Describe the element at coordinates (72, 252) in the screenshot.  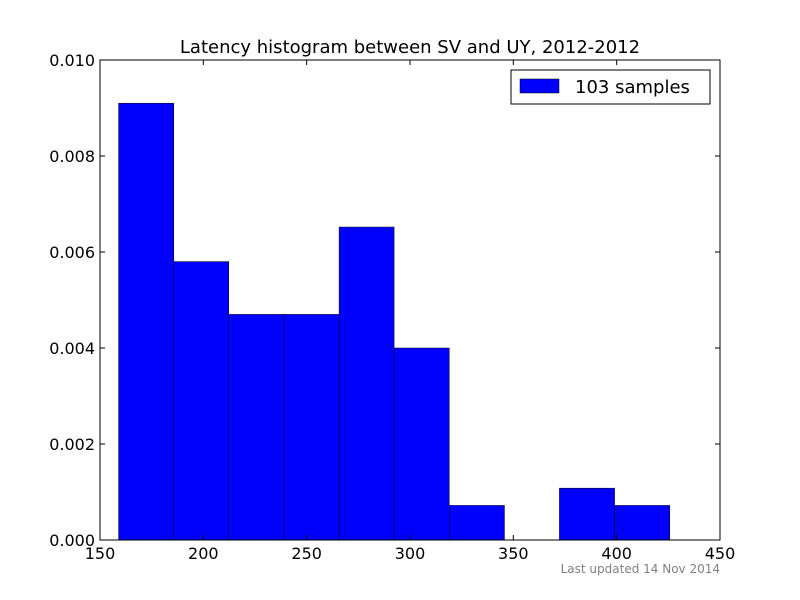
I see `y-tick-label: 0.006` at that location.